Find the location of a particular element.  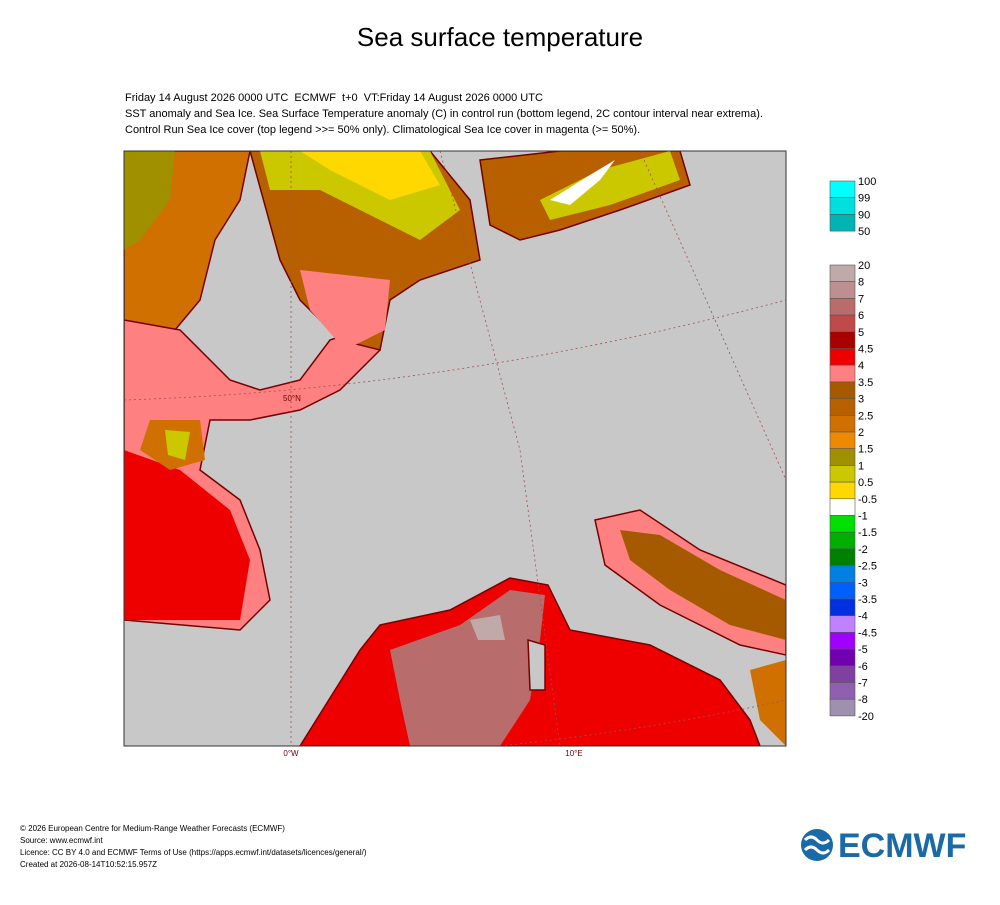

legend-label: -3.5 is located at coordinates (867, 600).